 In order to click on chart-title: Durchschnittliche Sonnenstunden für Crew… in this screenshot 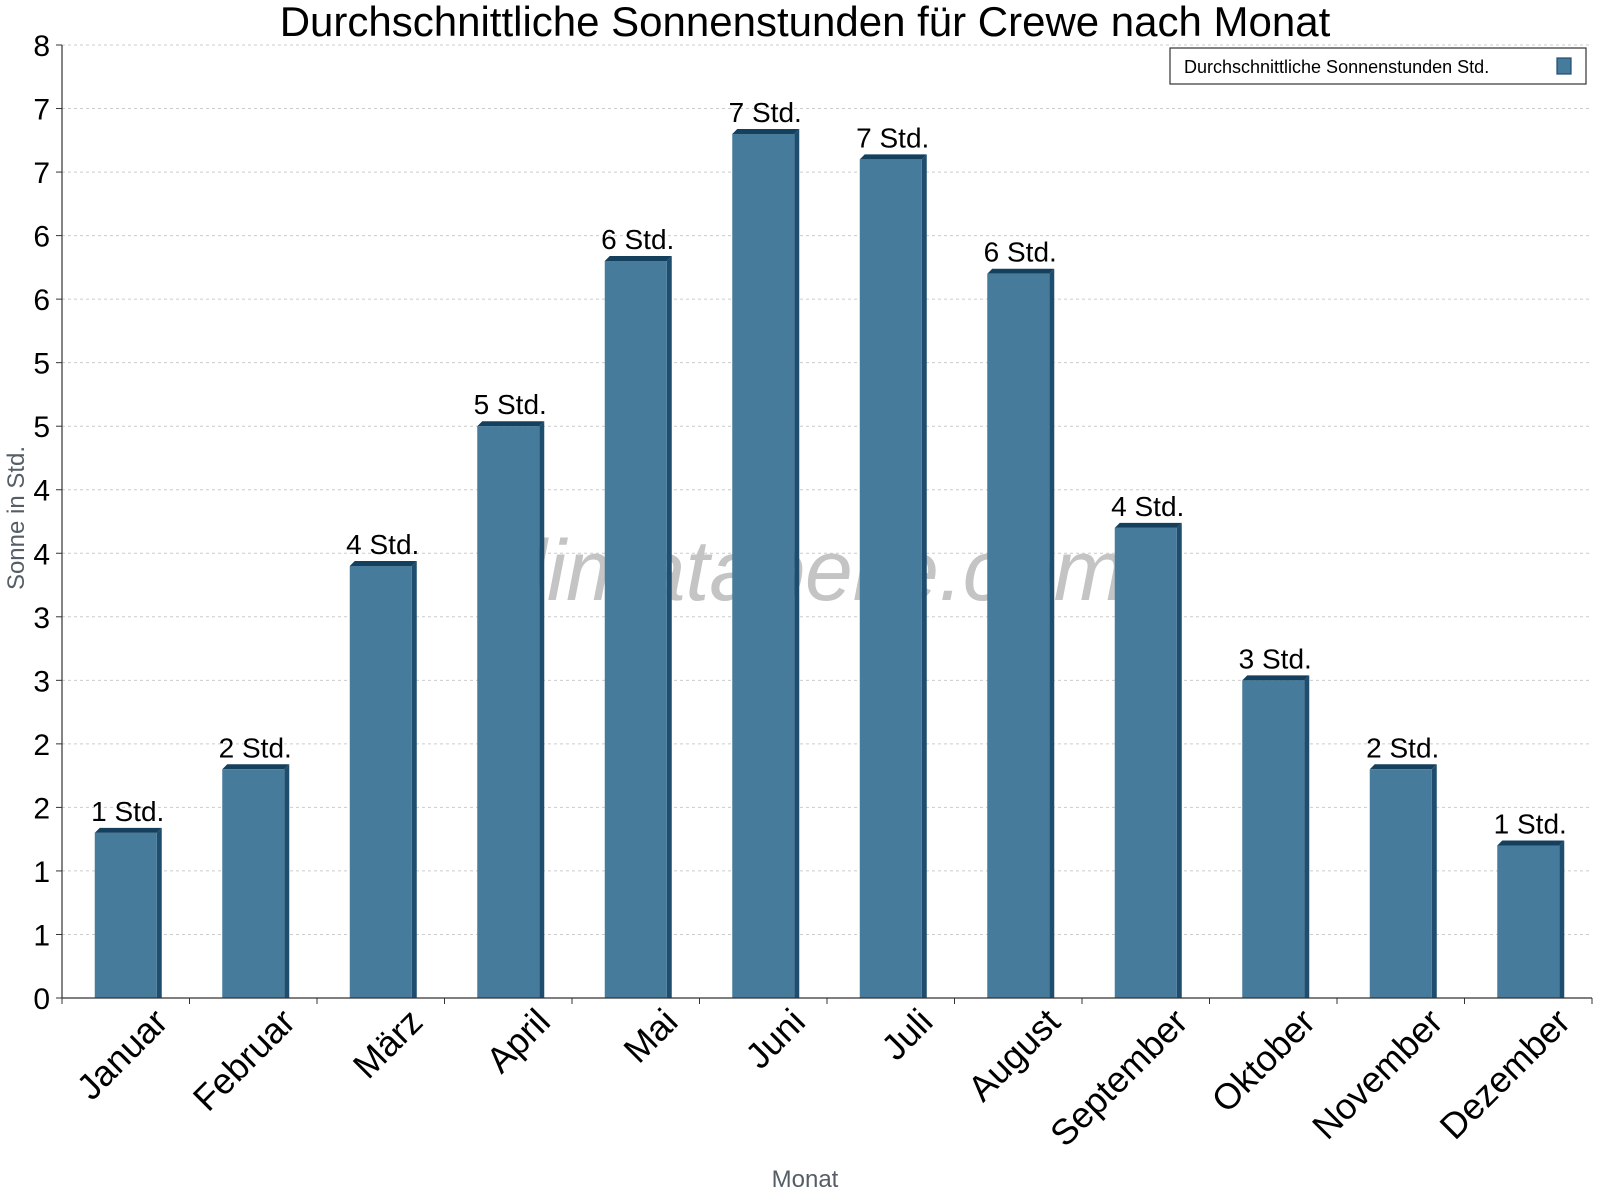, I will do `click(805, 22)`.